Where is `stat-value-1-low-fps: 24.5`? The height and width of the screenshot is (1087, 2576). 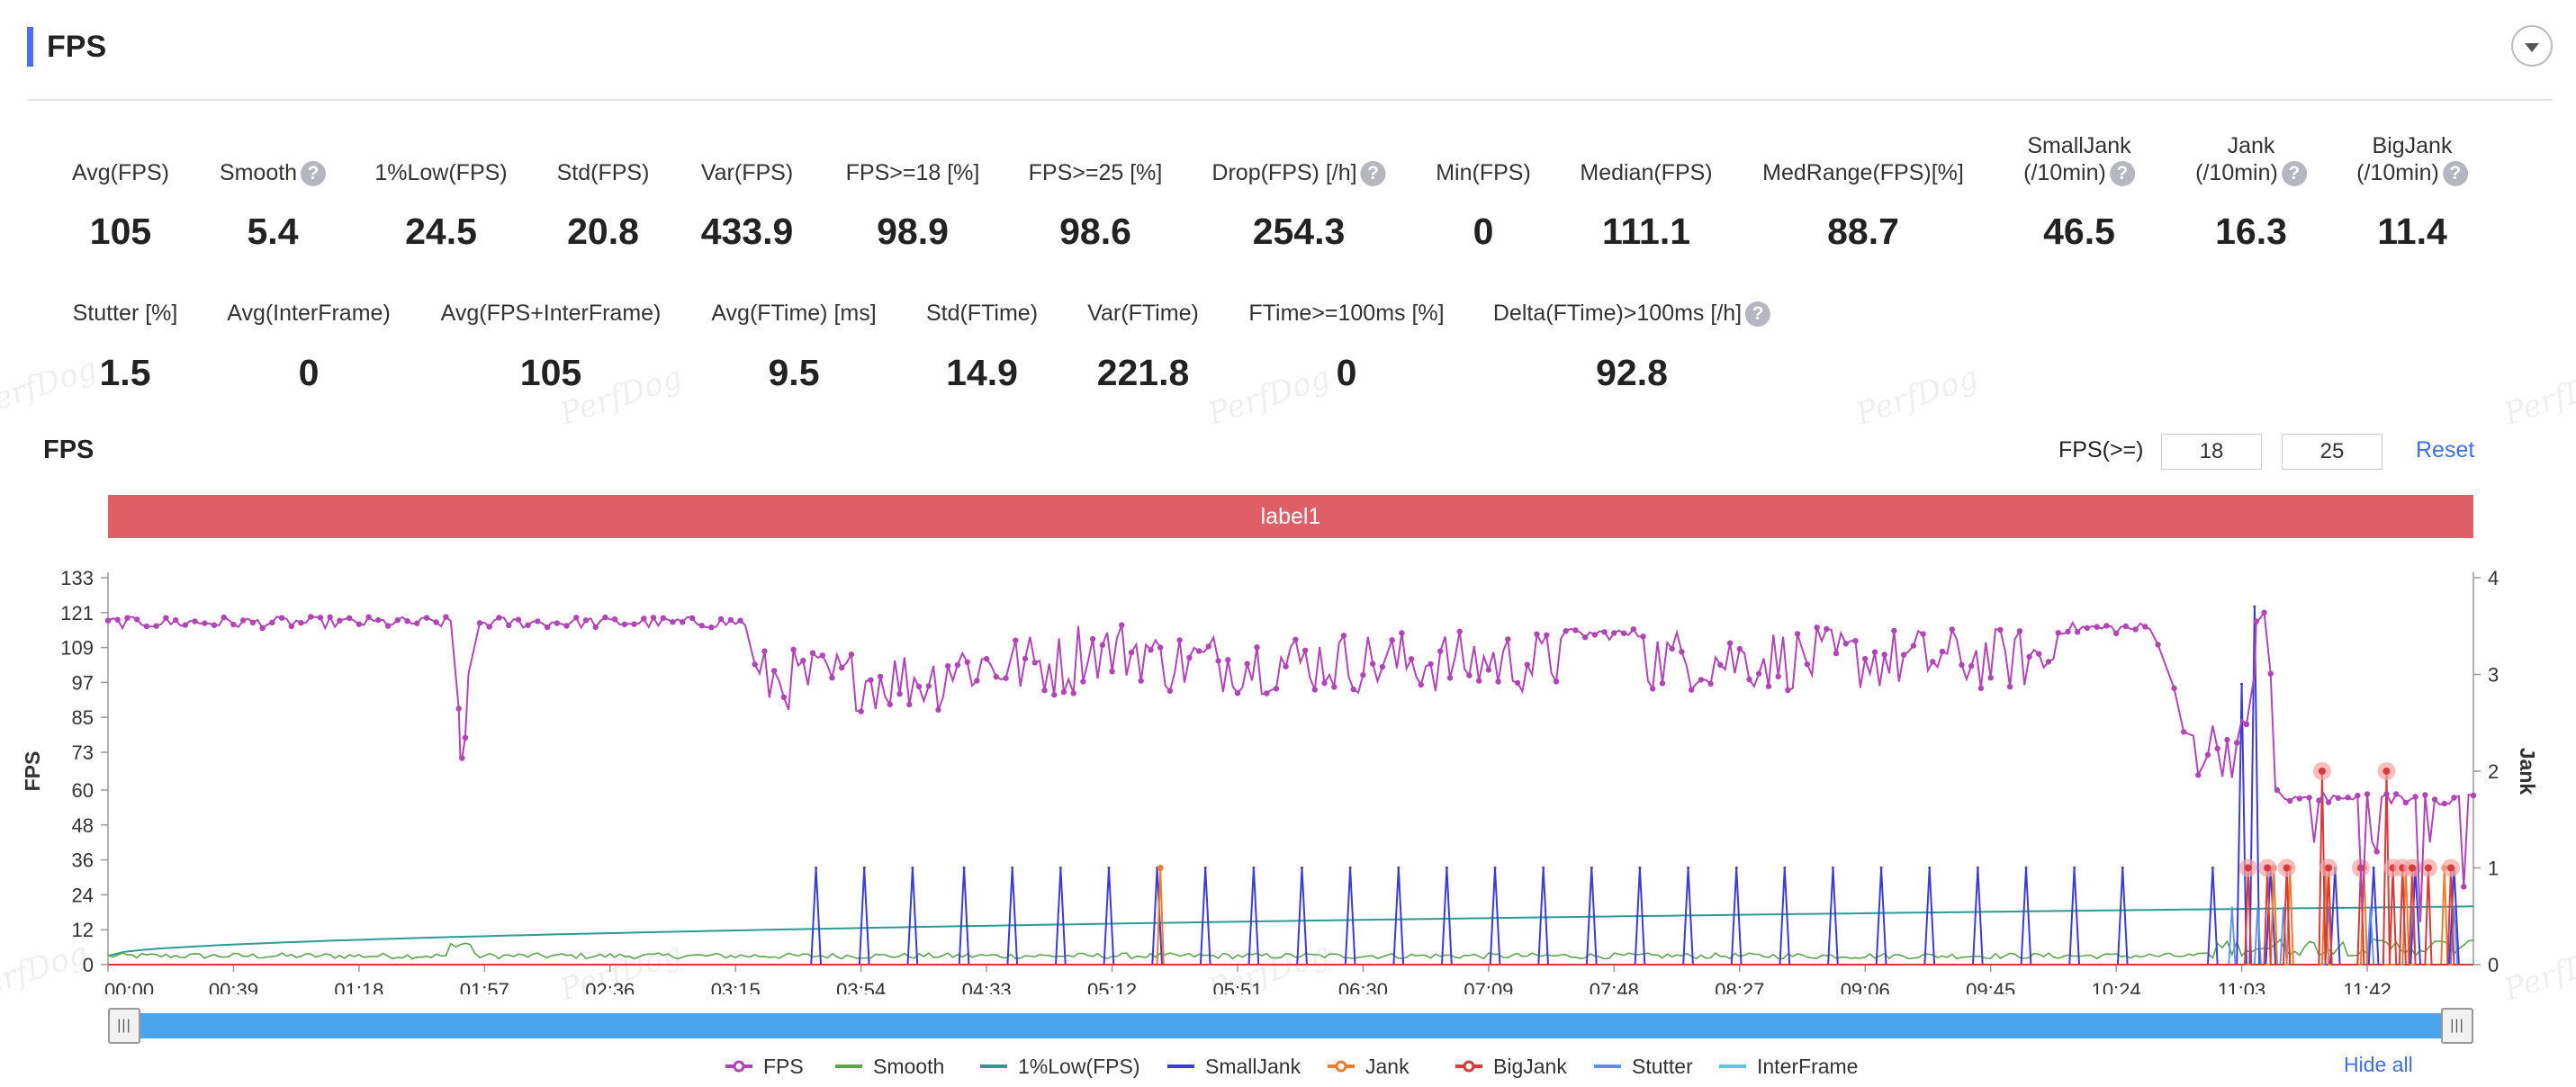
stat-value-1-low-fps: 24.5 is located at coordinates (441, 231).